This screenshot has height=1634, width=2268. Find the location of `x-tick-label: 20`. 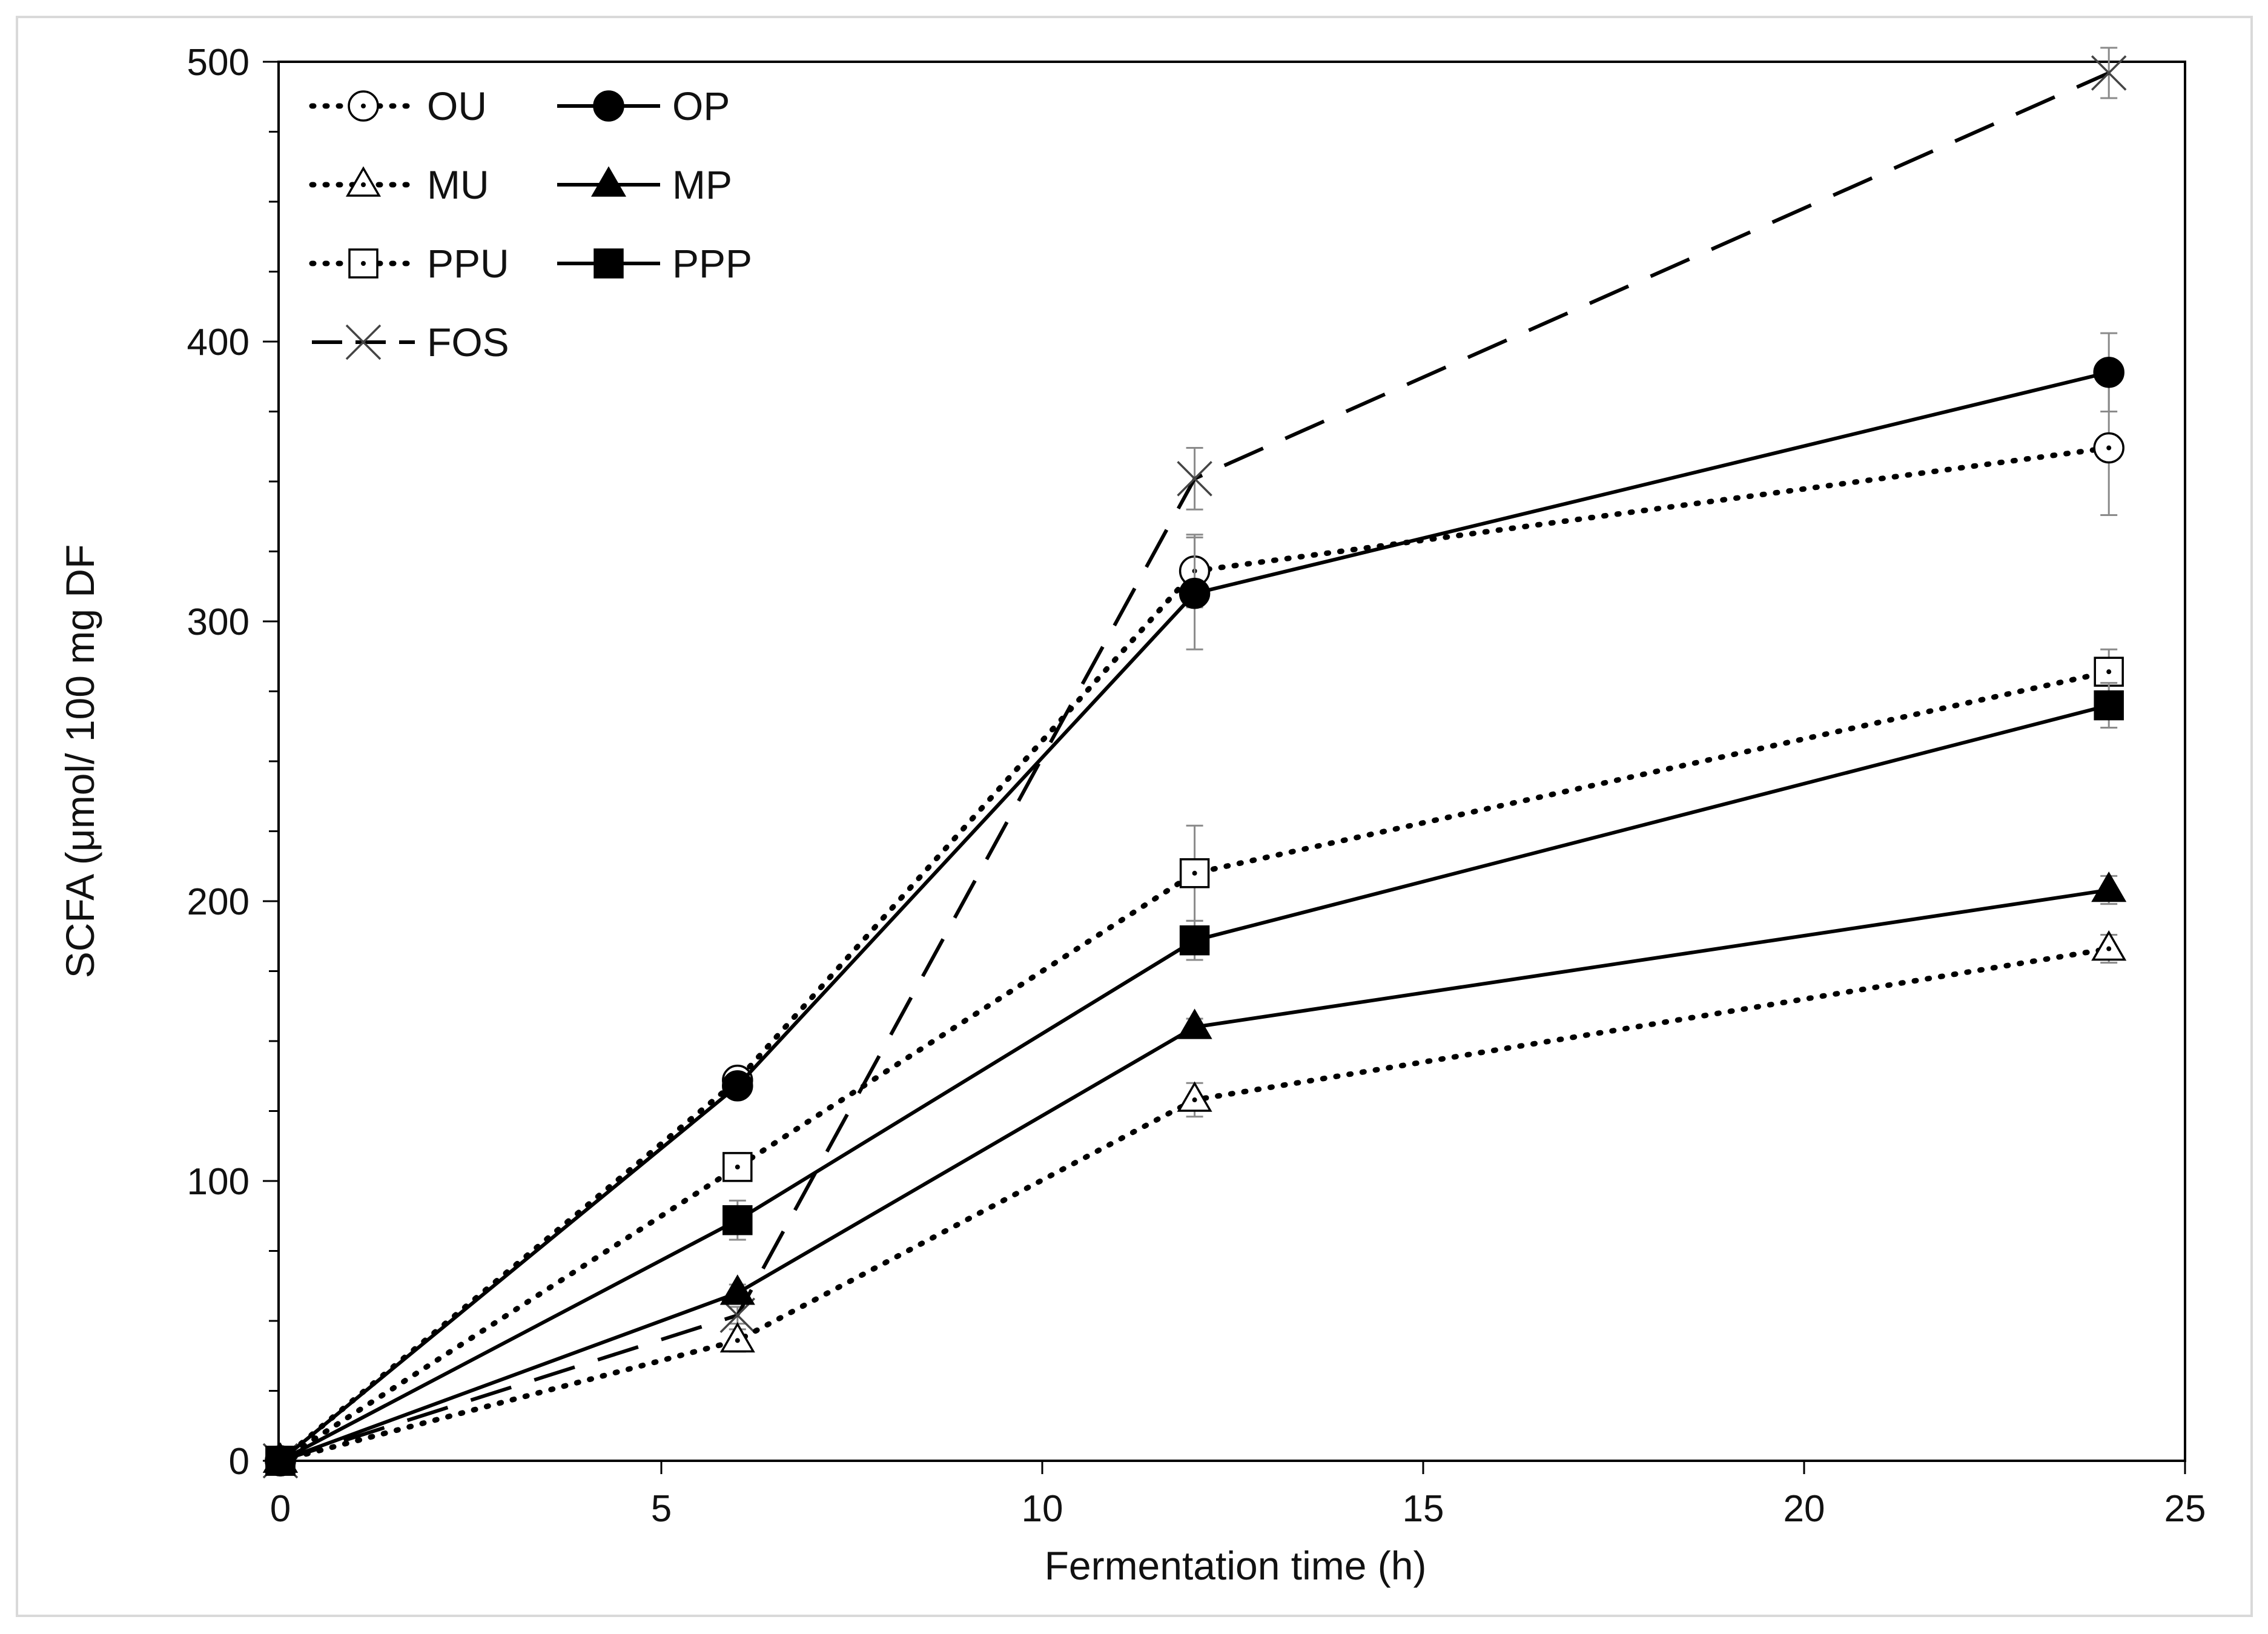

x-tick-label: 20 is located at coordinates (1805, 1509).